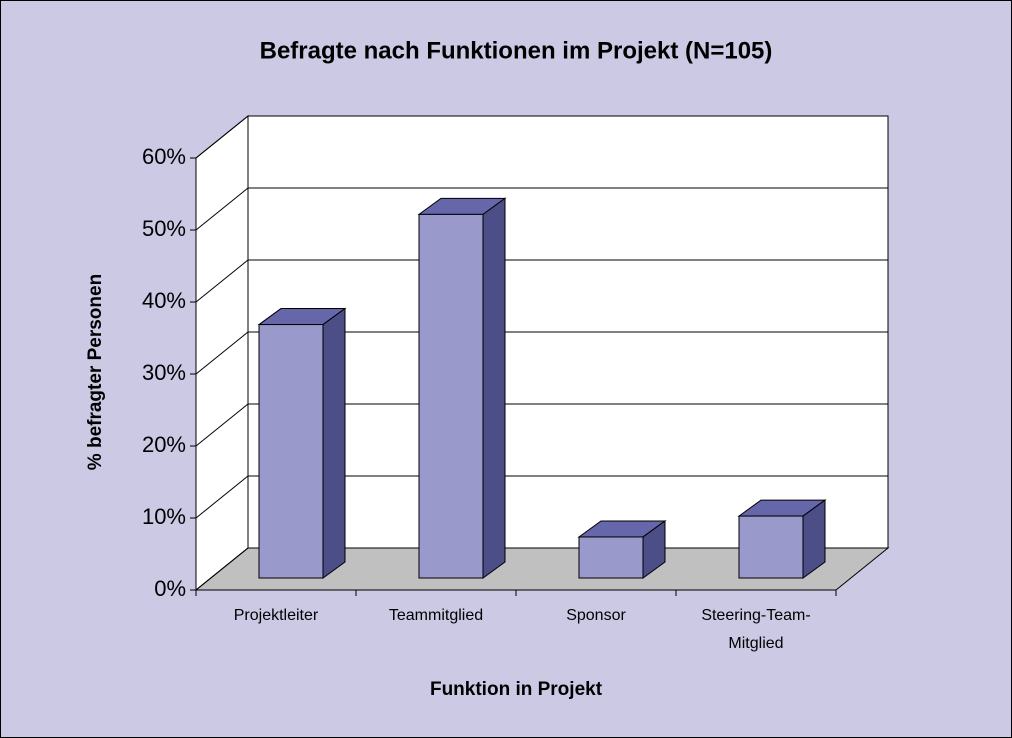 Image resolution: width=1012 pixels, height=738 pixels. Describe the element at coordinates (164, 156) in the screenshot. I see `y-tick-label: 60%` at that location.